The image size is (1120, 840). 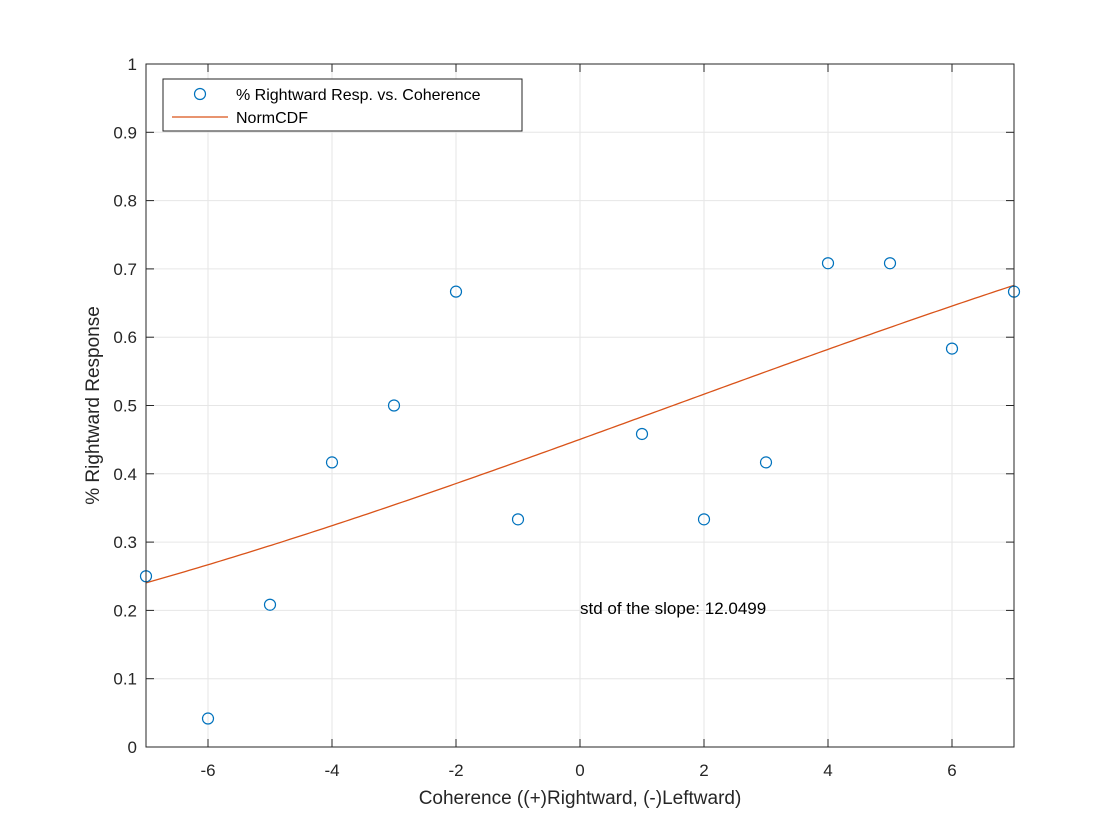 I want to click on x-tick-label: -4, so click(x=331, y=770).